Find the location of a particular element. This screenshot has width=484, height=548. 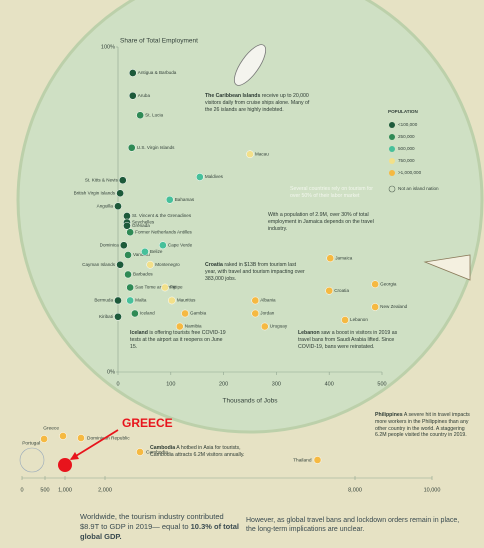

point-label: Bahamas is located at coordinates (185, 199).